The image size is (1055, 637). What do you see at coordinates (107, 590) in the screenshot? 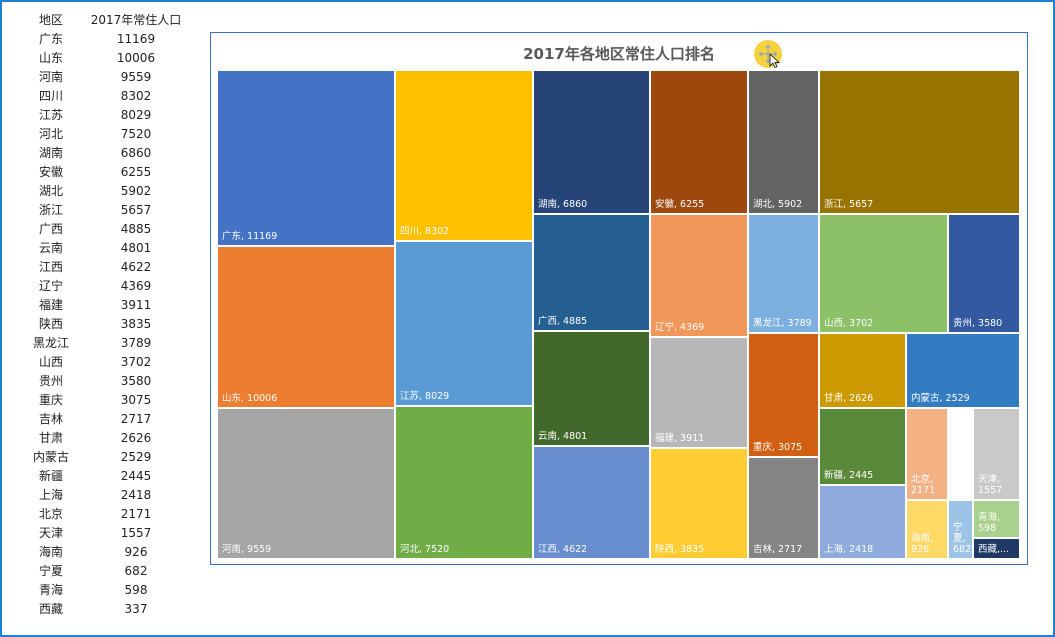
I see `table-row: 青海 598` at bounding box center [107, 590].